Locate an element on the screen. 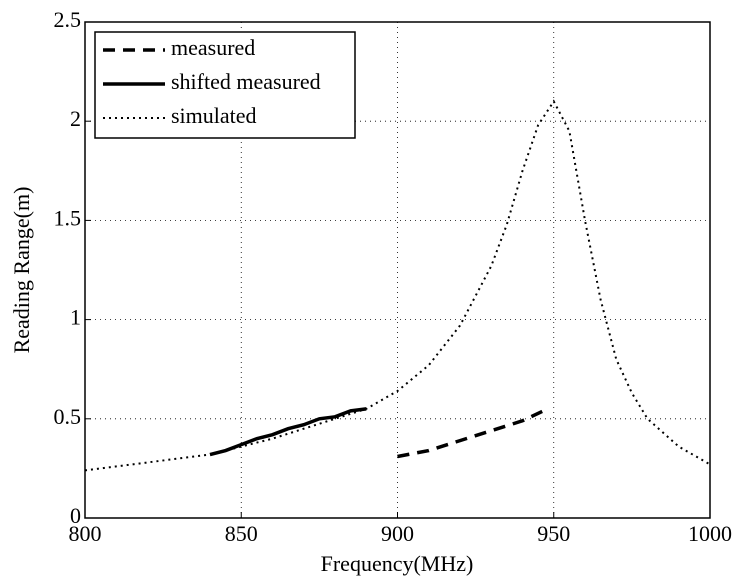  x-axis-label: Frequency(MHz) is located at coordinates (397, 563).